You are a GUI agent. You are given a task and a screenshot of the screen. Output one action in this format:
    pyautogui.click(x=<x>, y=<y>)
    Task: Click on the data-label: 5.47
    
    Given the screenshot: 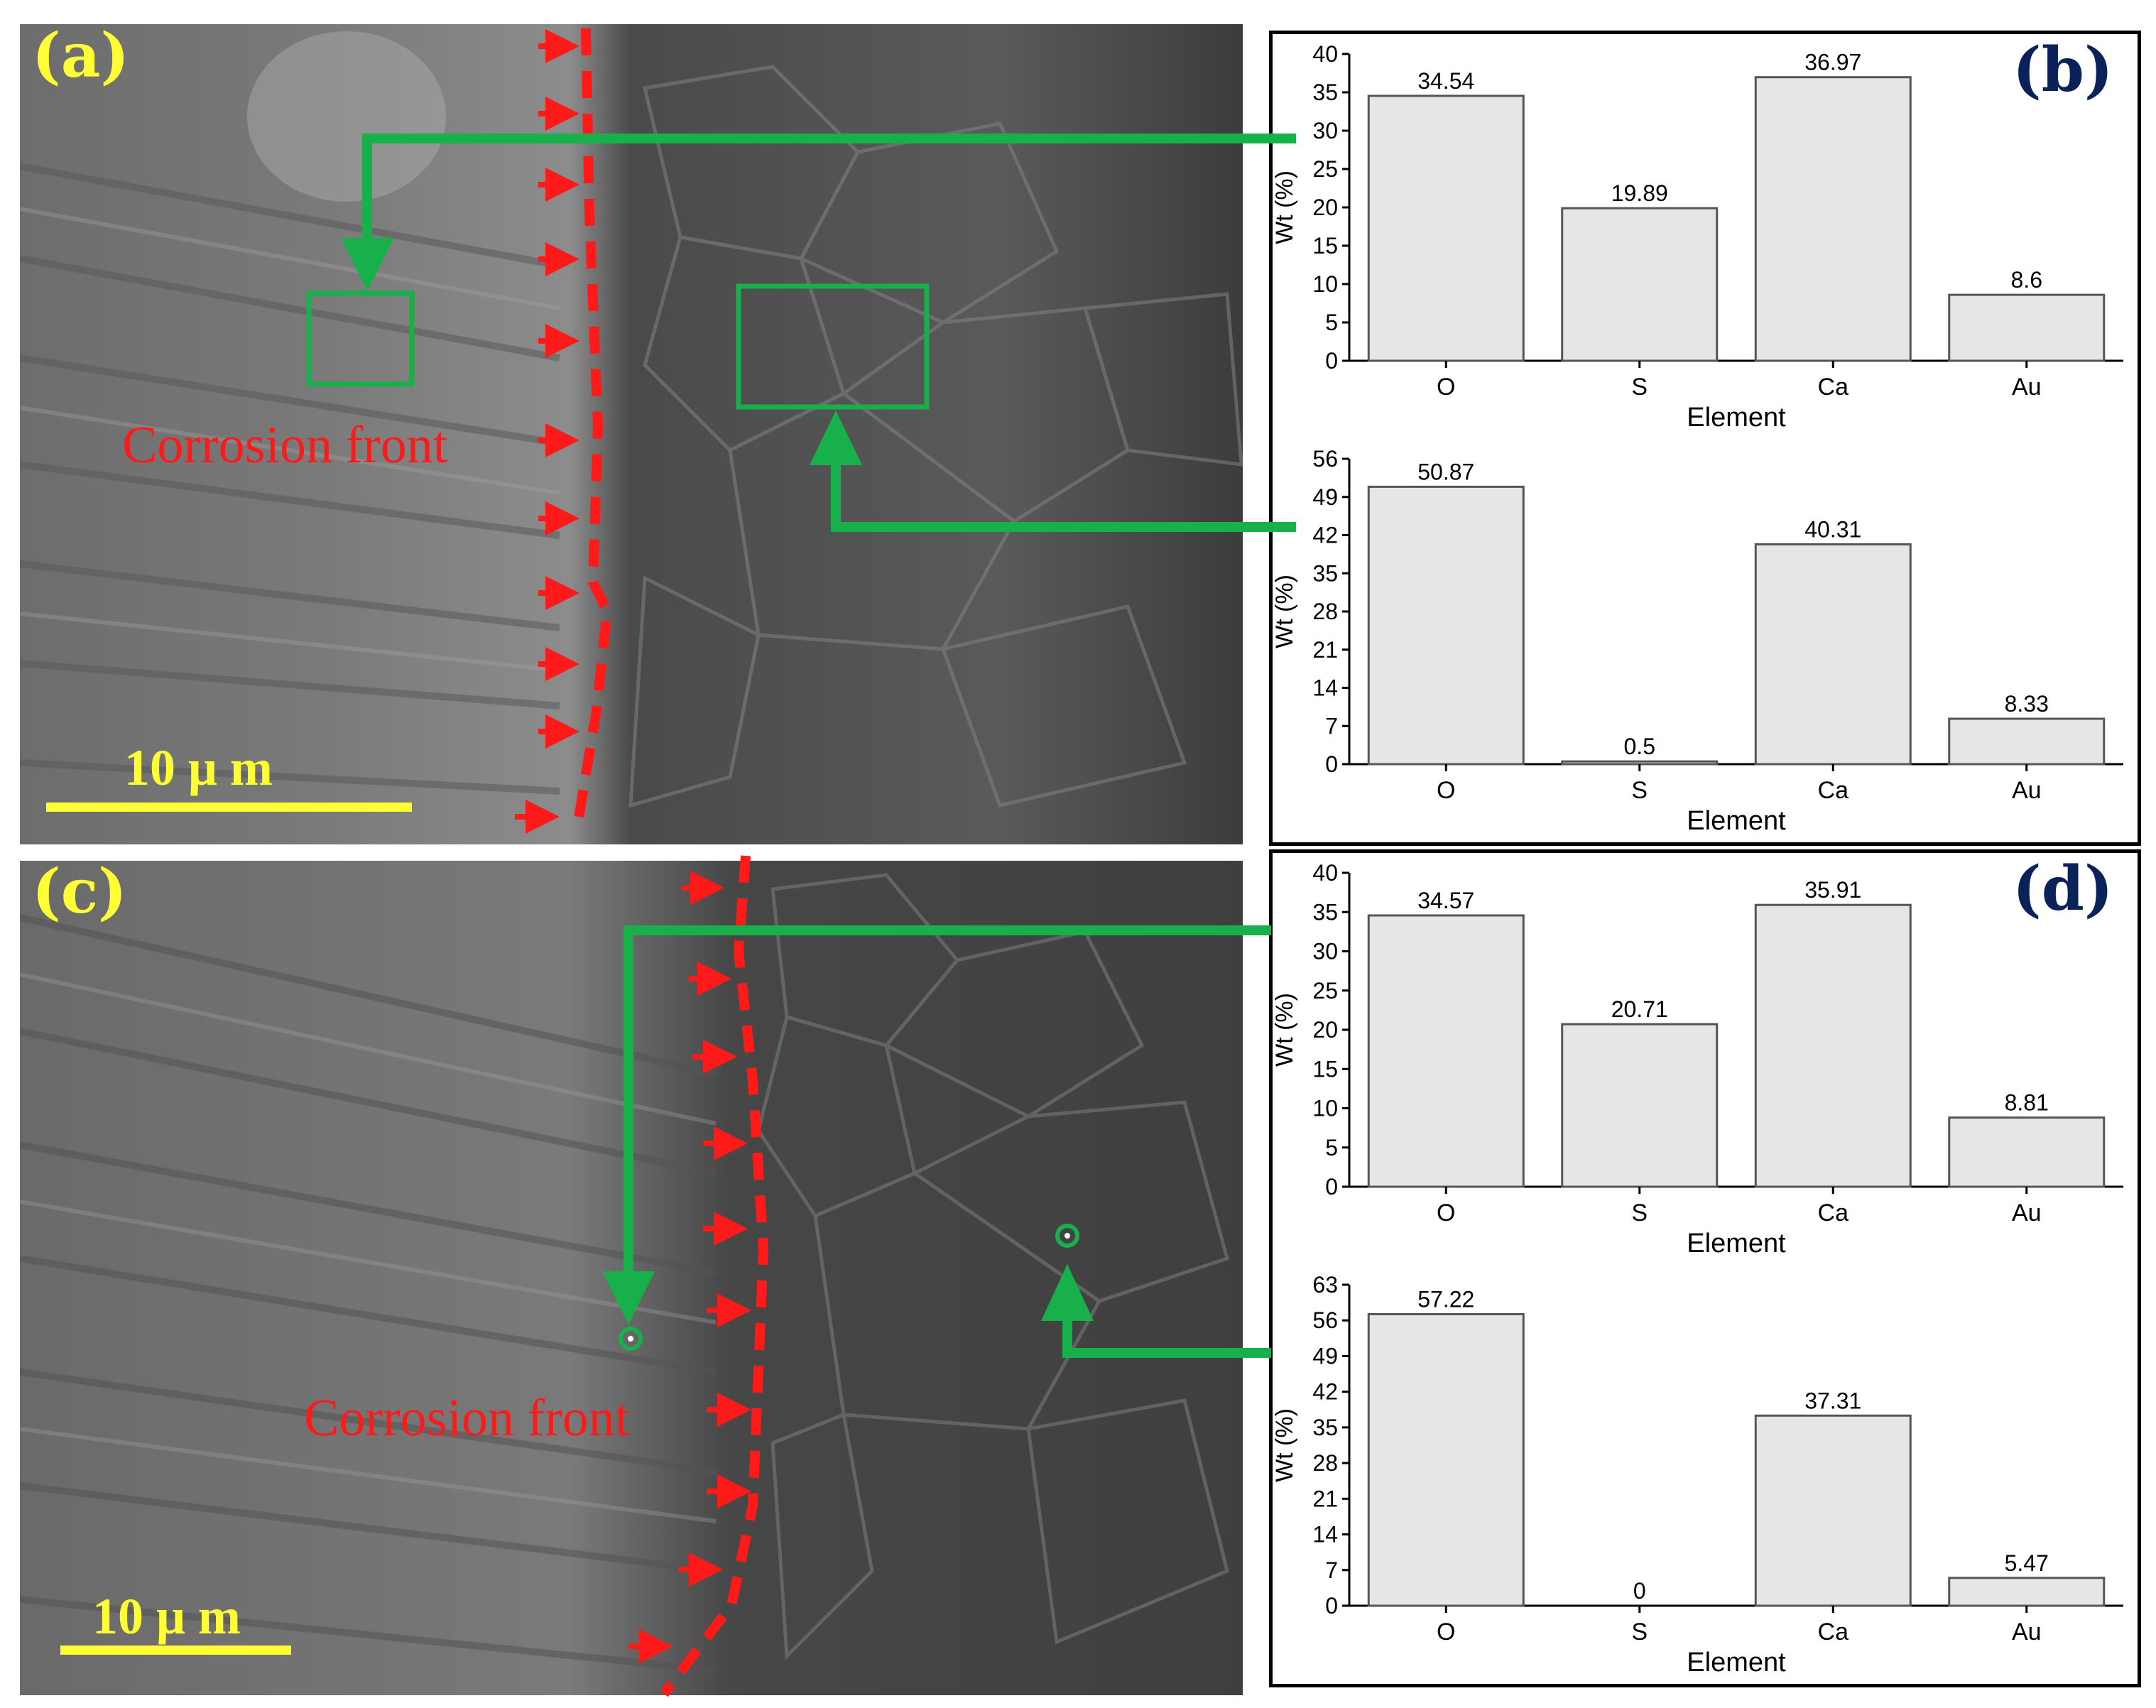 What is the action you would take?
    pyautogui.click(x=2027, y=1563)
    